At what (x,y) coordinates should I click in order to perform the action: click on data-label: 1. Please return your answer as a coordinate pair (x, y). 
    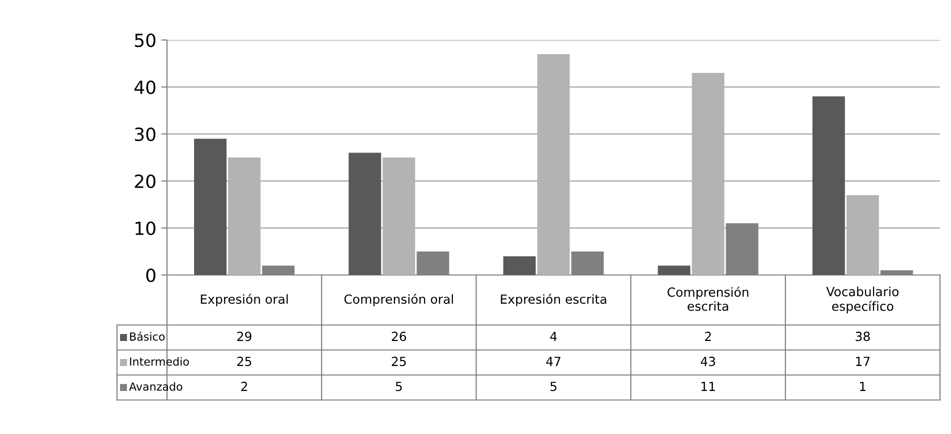
    Looking at the image, I should click on (863, 386).